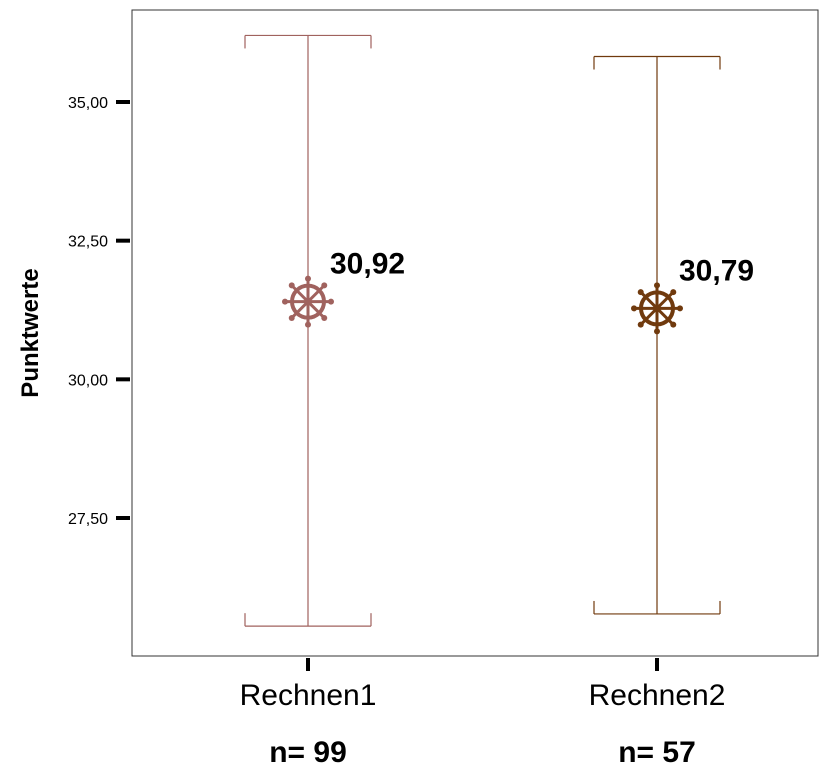  What do you see at coordinates (88, 380) in the screenshot?
I see `y-tick-label: 30,00` at bounding box center [88, 380].